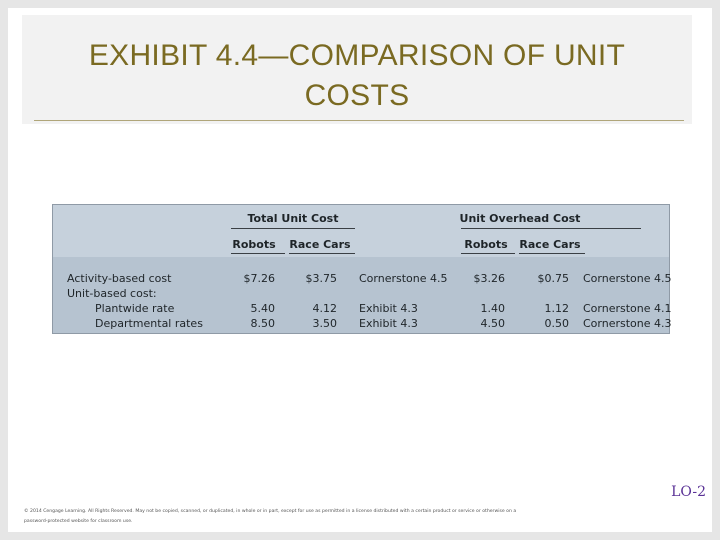 Image resolution: width=720 pixels, height=540 pixels. Describe the element at coordinates (627, 323) in the screenshot. I see `cell-source-overhead: Cornerstone 4.3` at that location.